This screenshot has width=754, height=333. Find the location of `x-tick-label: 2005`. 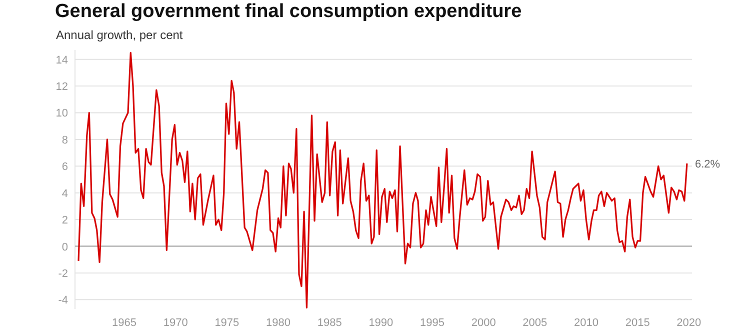

x-tick-label: 2005 is located at coordinates (535, 323).